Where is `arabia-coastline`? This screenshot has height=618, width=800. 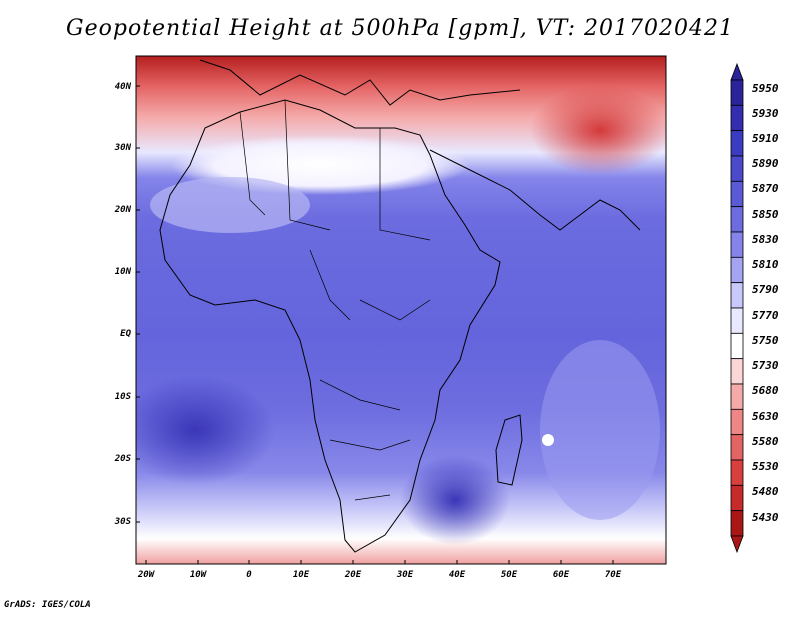 arabia-coastline is located at coordinates (535, 190).